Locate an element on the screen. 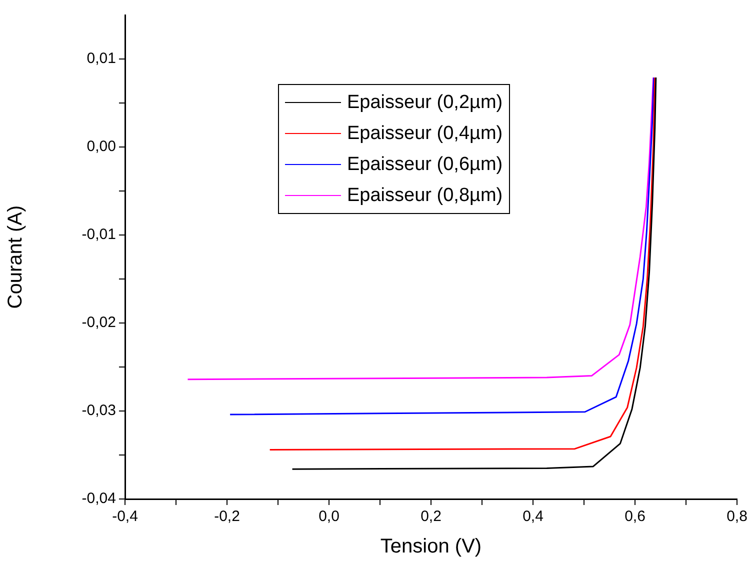  y-tick-label: -0,01 is located at coordinates (99, 235).